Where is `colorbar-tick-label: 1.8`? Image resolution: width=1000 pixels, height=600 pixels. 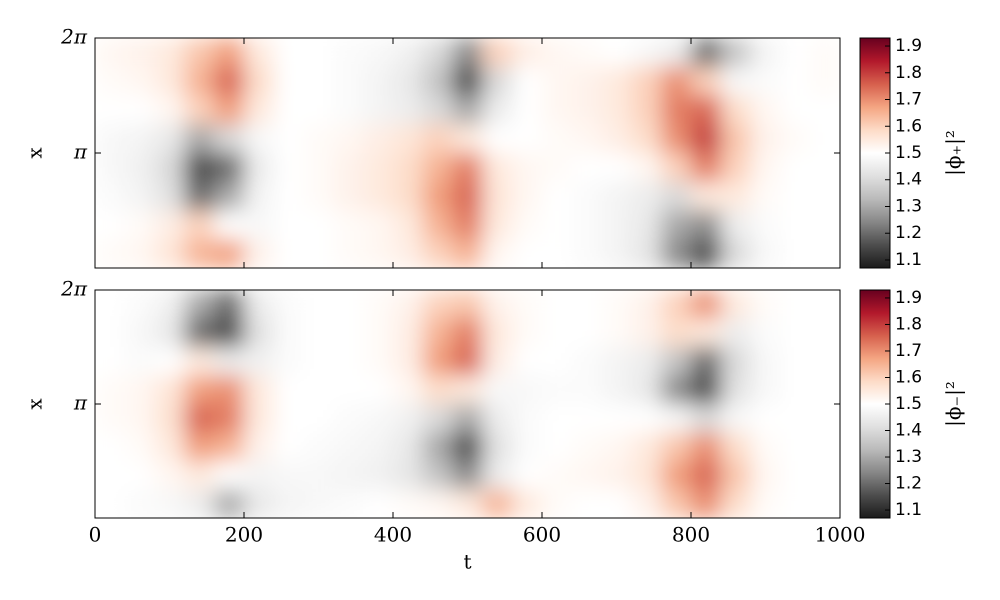
colorbar-tick-label: 1.8 is located at coordinates (908, 73).